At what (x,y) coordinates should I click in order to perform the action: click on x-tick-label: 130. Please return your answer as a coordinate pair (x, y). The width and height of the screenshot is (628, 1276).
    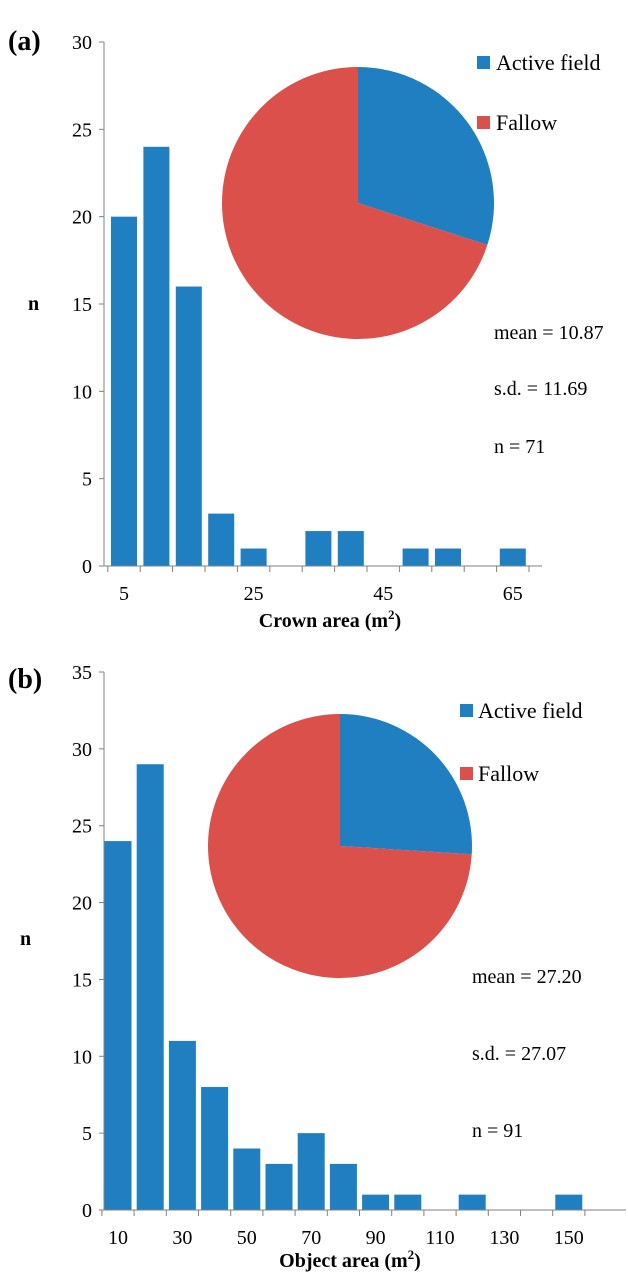
    Looking at the image, I should click on (504, 1238).